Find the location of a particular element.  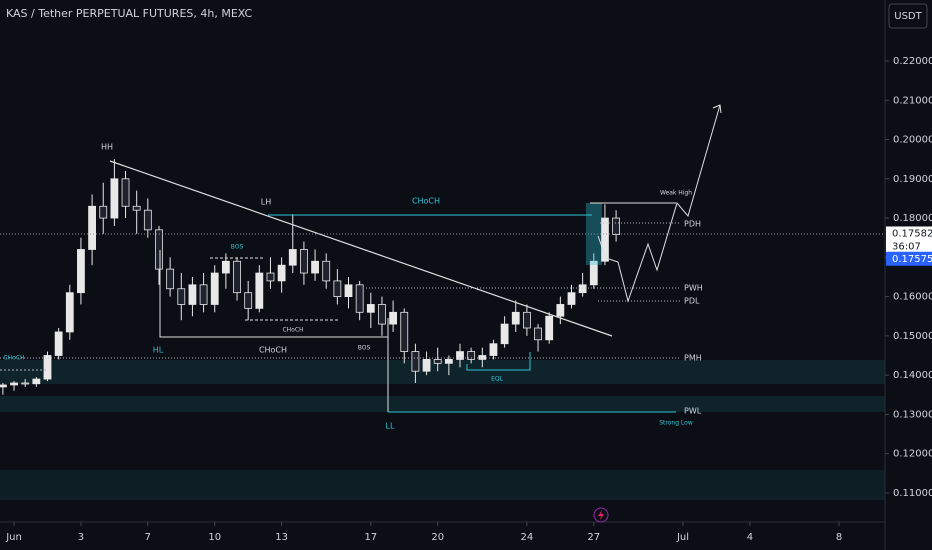

x-tick-label: Jun is located at coordinates (13, 537).